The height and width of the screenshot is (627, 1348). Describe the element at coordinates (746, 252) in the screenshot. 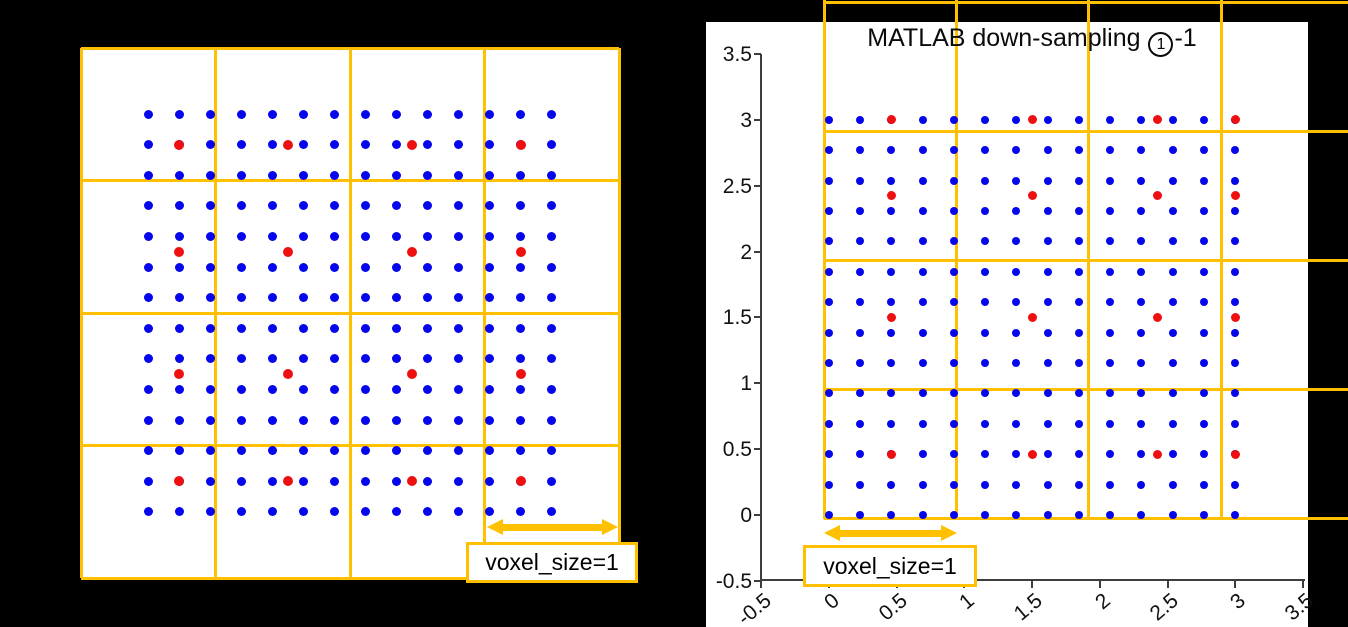

I see `y-tick-label: 2` at that location.